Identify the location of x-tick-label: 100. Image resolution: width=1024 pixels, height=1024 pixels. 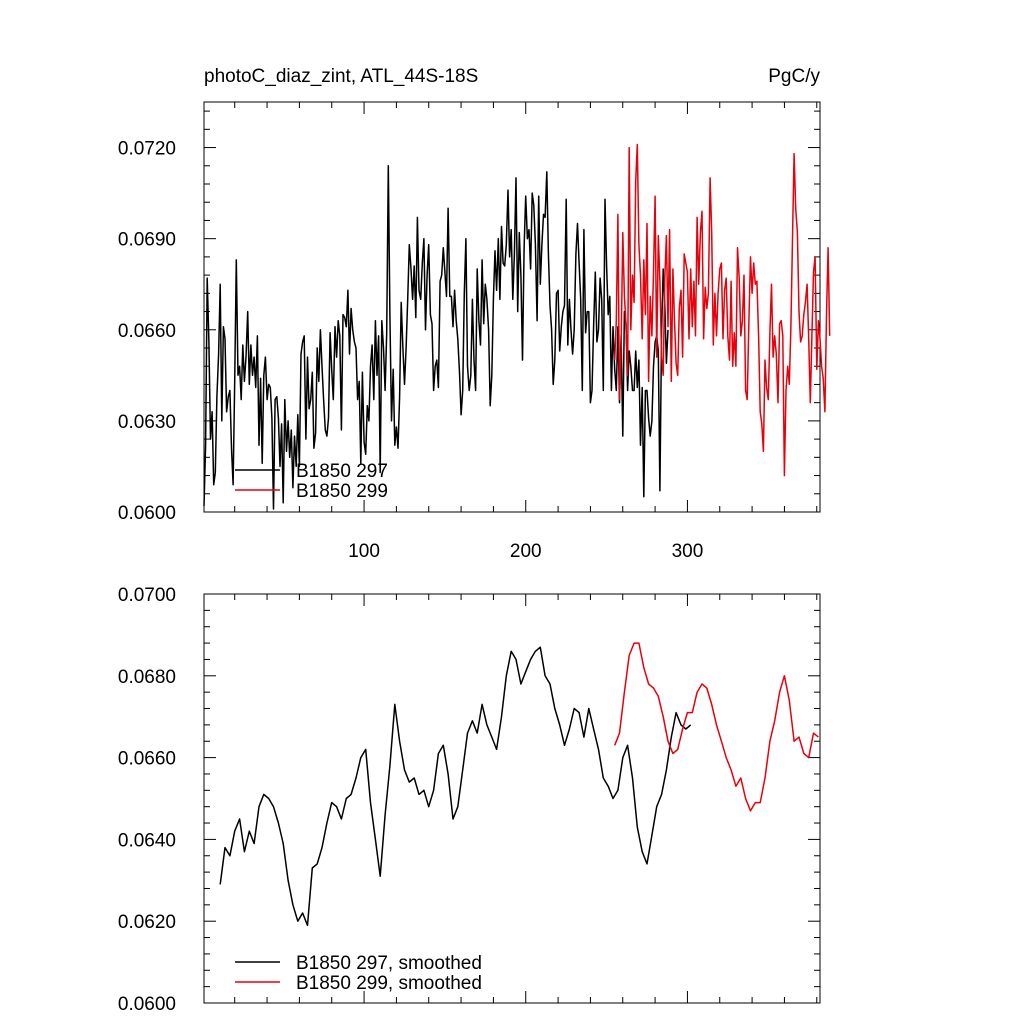
(364, 551).